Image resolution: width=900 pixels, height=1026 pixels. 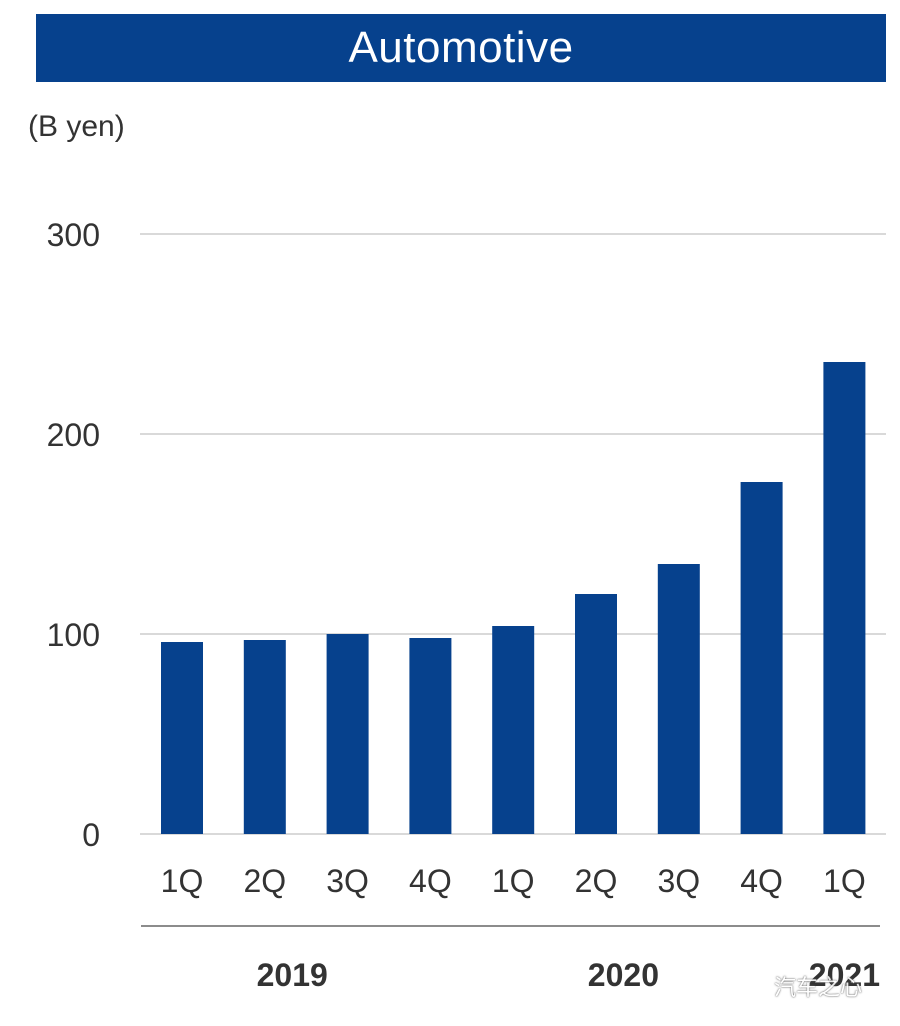 I want to click on x-axis: 1Q 2Q 3Q 4Q 1Q 2Q 3Q 4Q 1Q, so click(x=513, y=881).